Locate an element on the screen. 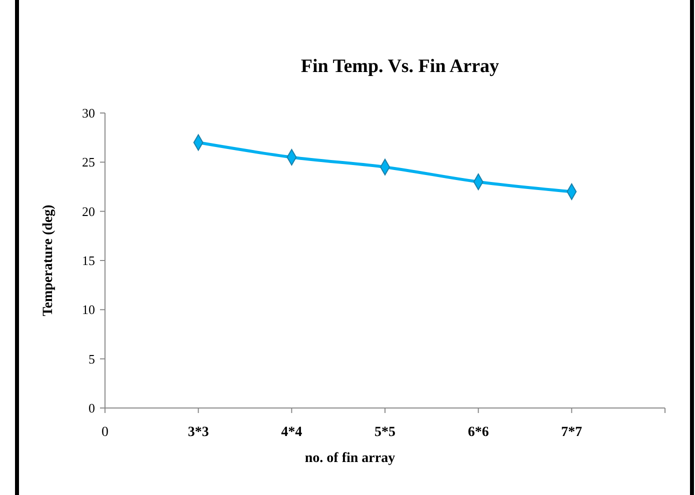 The height and width of the screenshot is (495, 695). y-tick-label: 10 is located at coordinates (88, 310).